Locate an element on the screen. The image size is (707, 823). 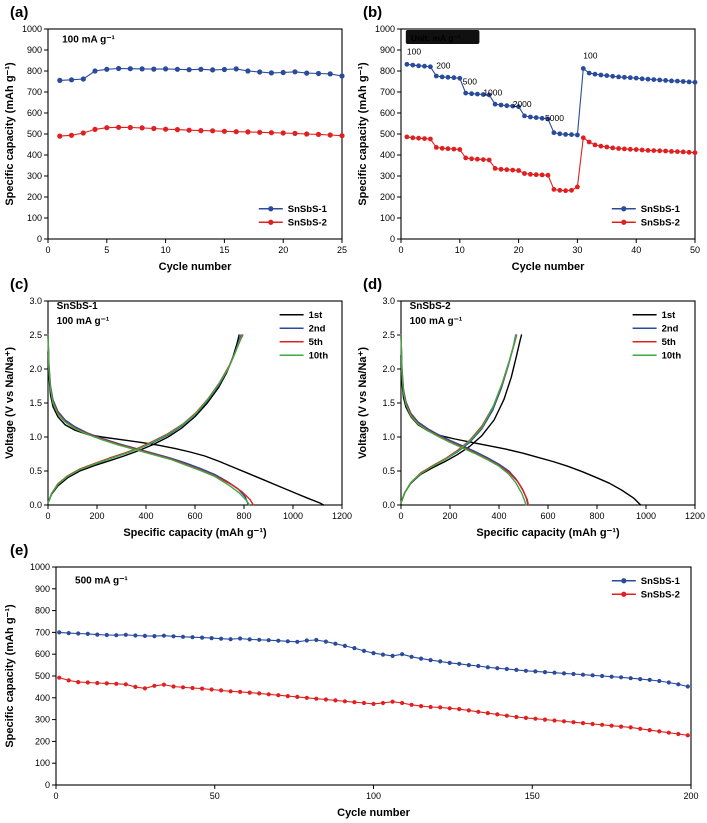
svg-text: 40 is located at coordinates (636, 250).